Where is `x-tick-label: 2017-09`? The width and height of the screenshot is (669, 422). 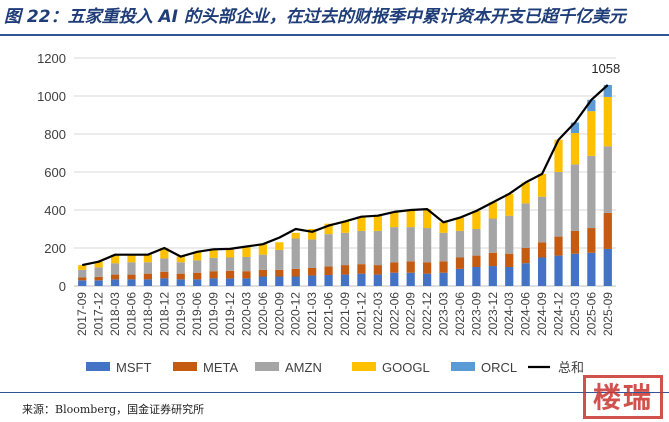
x-tick-label: 2017-09 is located at coordinates (82, 314).